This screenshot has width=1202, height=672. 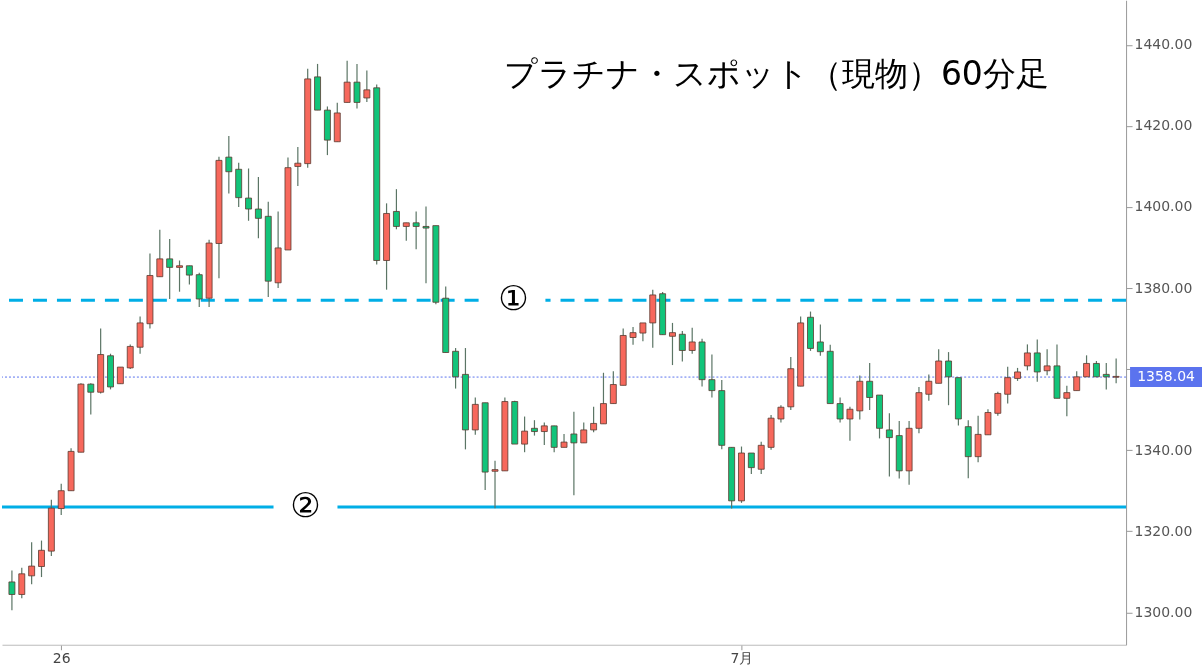 What do you see at coordinates (1163, 287) in the screenshot?
I see `y-tick-label: 1380.00` at bounding box center [1163, 287].